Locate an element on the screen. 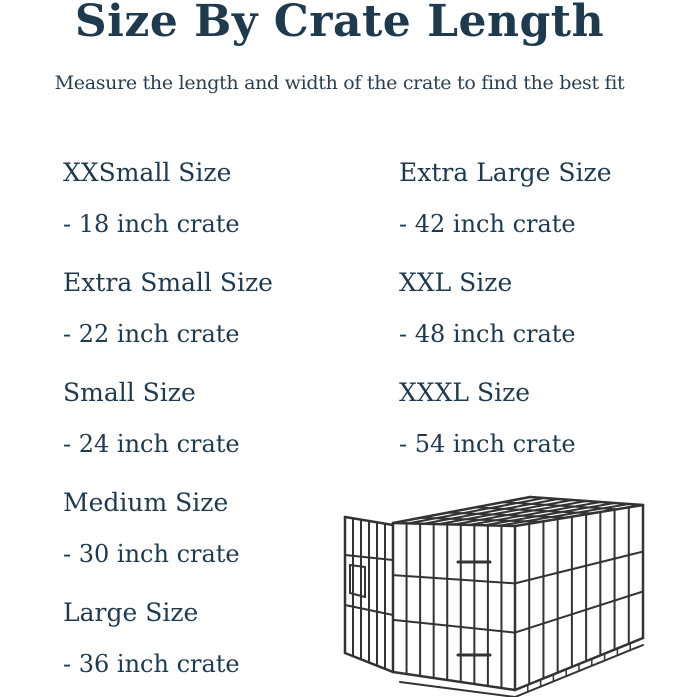  size-item-xxl: XXL Size - 48 inch crate is located at coordinates (487, 308).